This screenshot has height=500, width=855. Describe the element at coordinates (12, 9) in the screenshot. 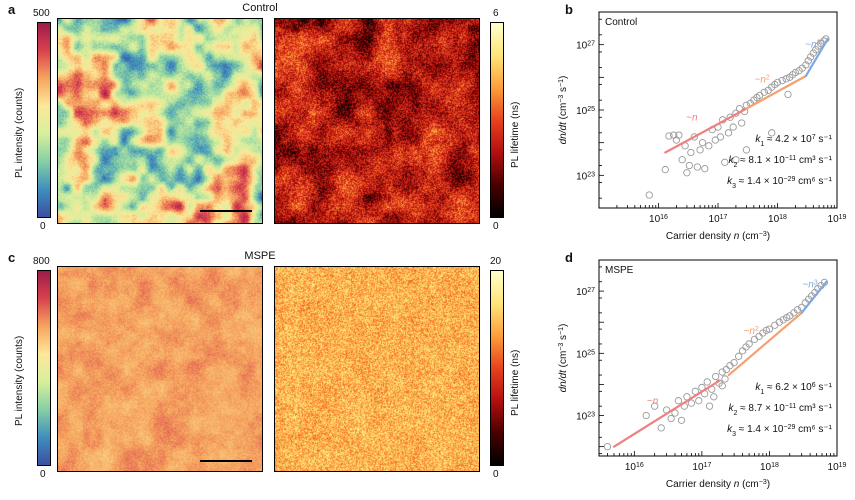

I see `panel-letter-a: a` at that location.